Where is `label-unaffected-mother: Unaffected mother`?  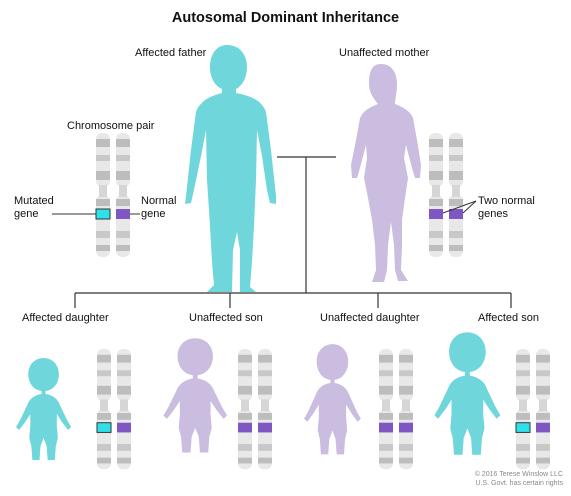 label-unaffected-mother: Unaffected mother is located at coordinates (384, 53).